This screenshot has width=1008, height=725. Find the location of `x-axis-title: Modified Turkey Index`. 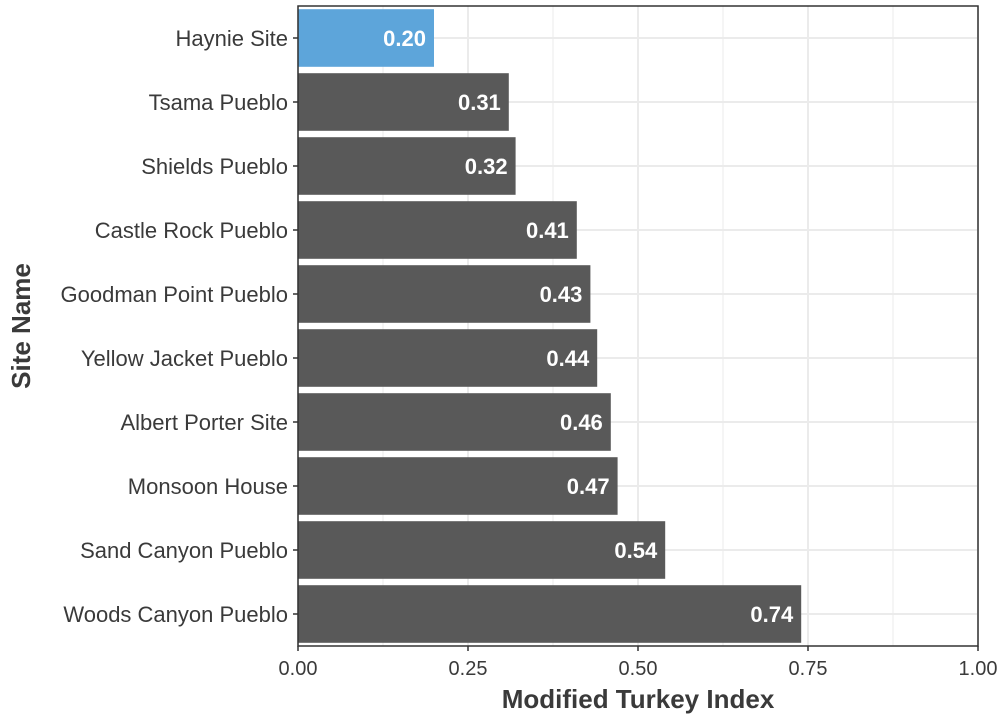

x-axis-title: Modified Turkey Index is located at coordinates (638, 699).